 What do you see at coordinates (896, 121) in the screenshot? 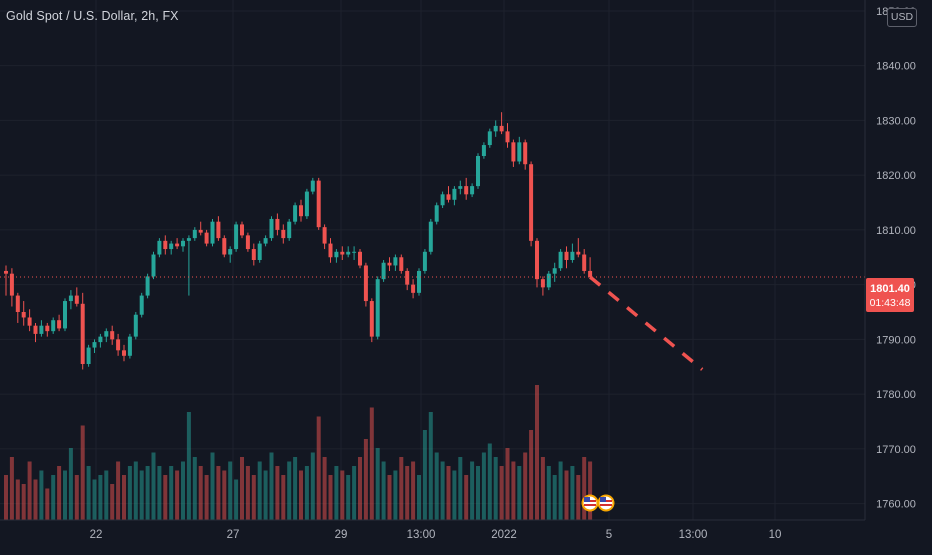
I see `price-tick-label: 1830.00` at bounding box center [896, 121].